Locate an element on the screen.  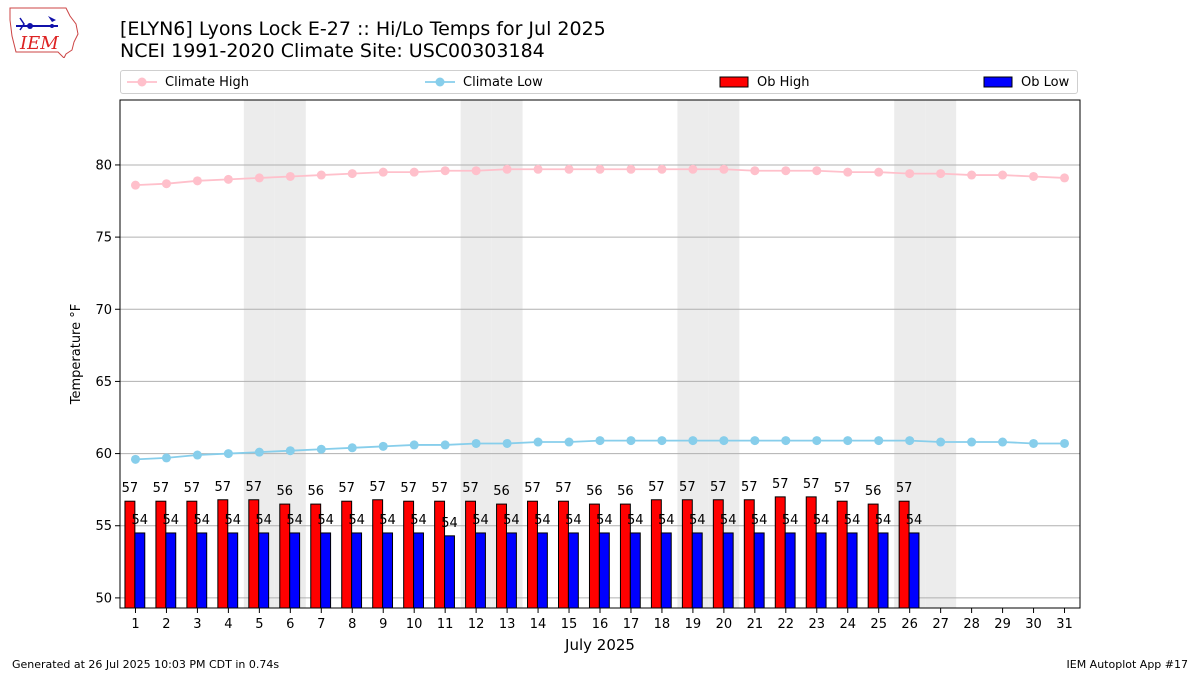
x-tick-label: 13 is located at coordinates (507, 624).